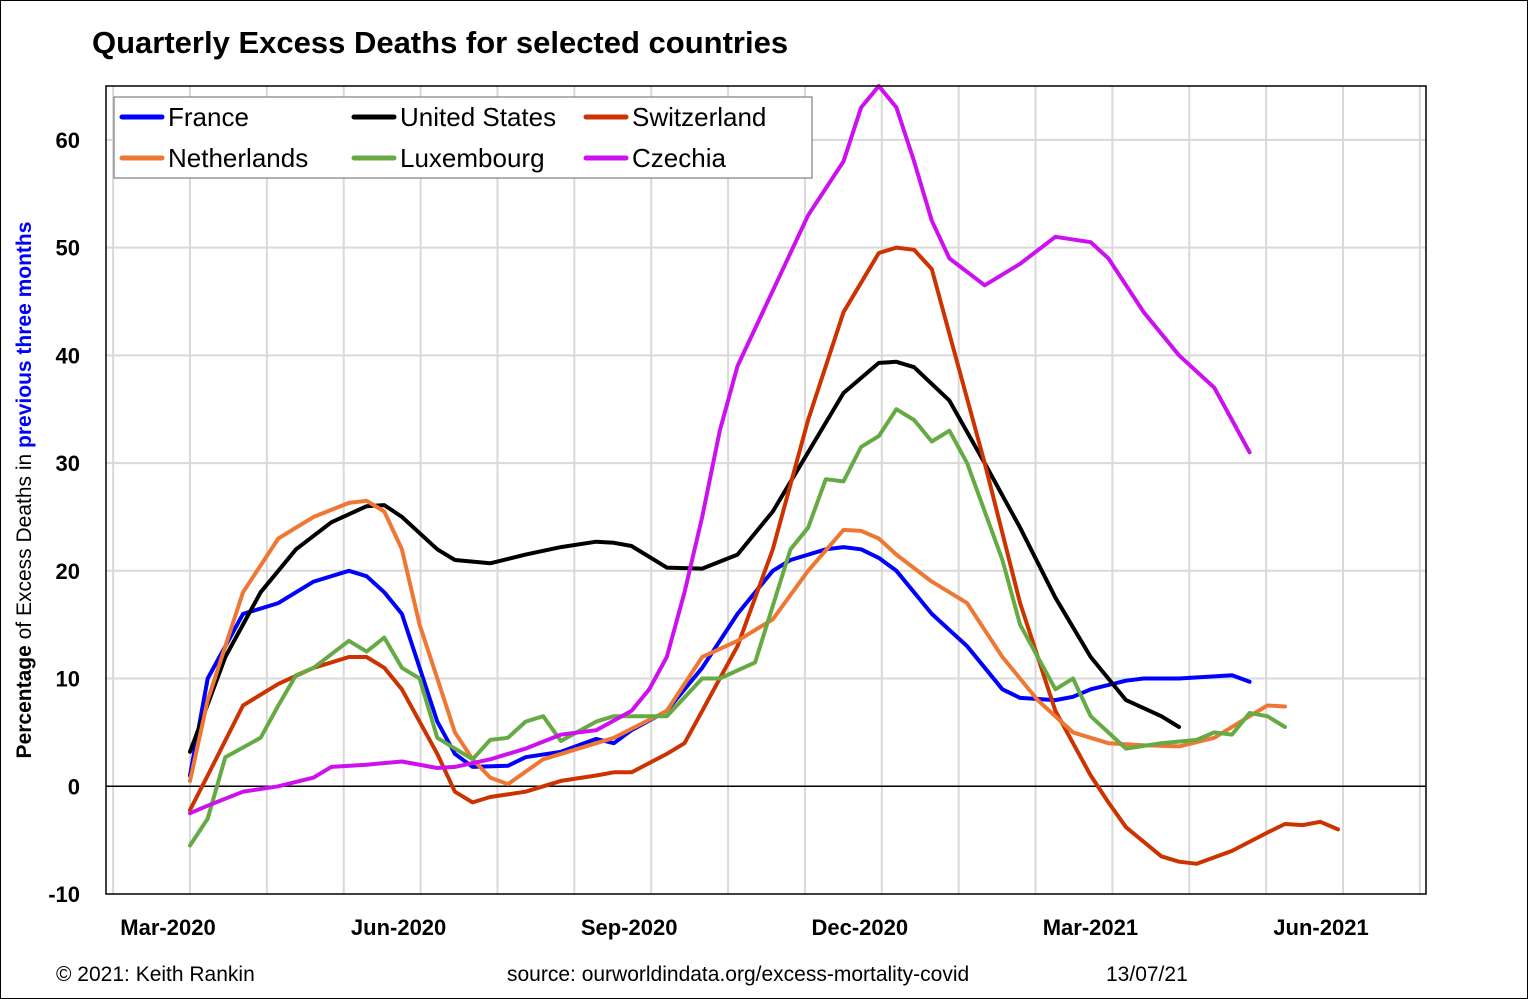 Image resolution: width=1528 pixels, height=999 pixels. Describe the element at coordinates (68, 248) in the screenshot. I see `y-tick-label: 50` at that location.